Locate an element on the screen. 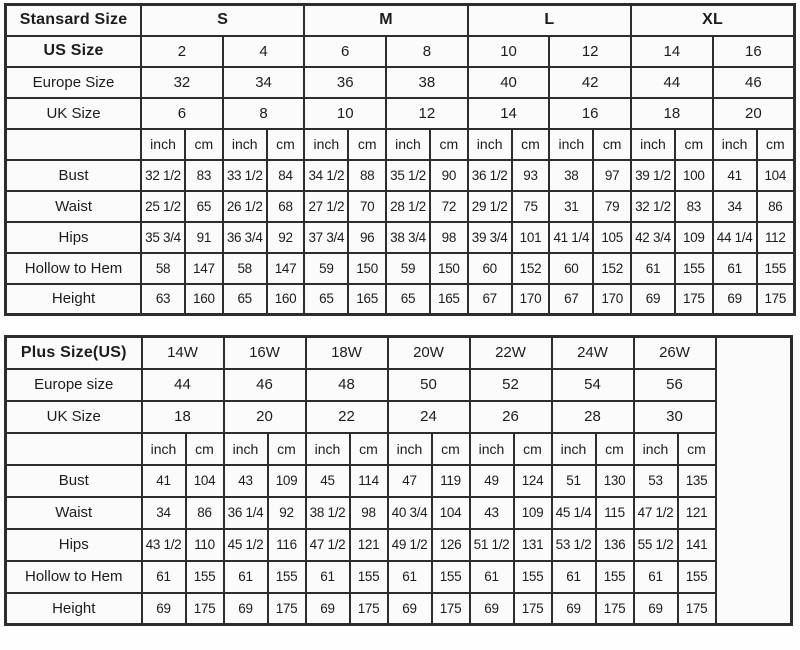 This screenshot has height=650, width=800. value-cell: 97 is located at coordinates (612, 175).